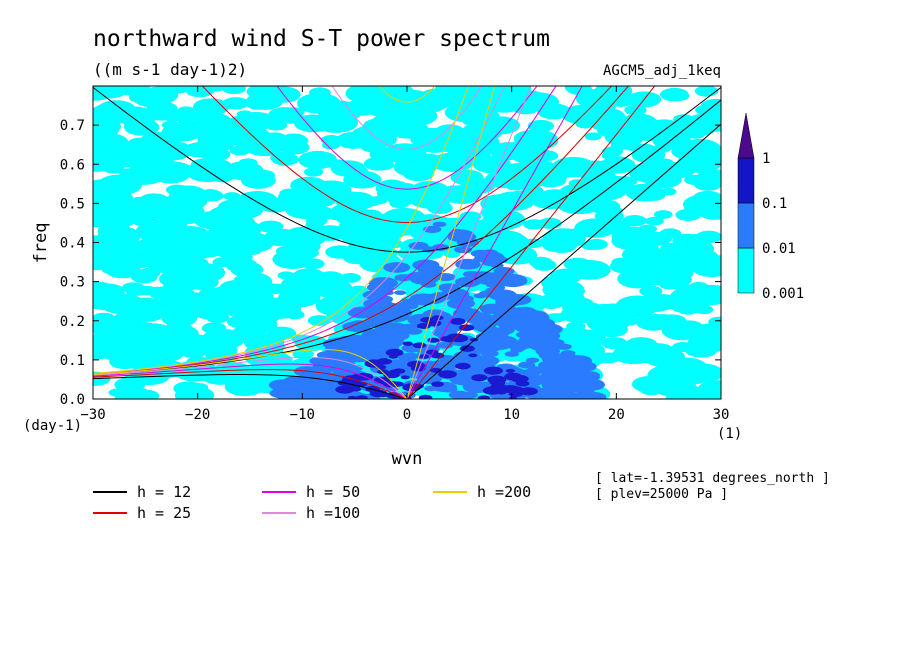 The height and width of the screenshot is (654, 904). What do you see at coordinates (72, 204) in the screenshot?
I see `y-tick-label: 0.5` at bounding box center [72, 204].